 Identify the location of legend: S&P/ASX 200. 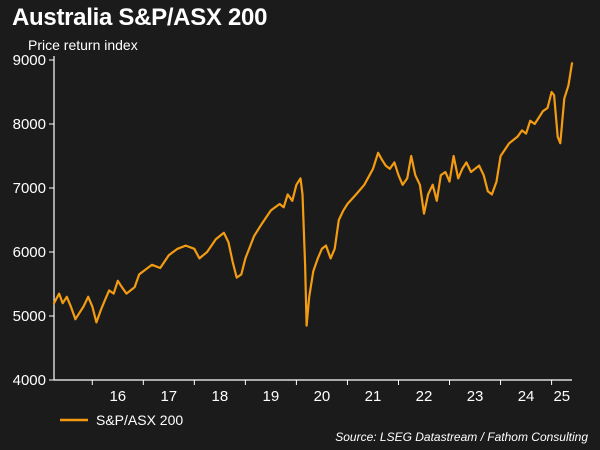
(121, 420).